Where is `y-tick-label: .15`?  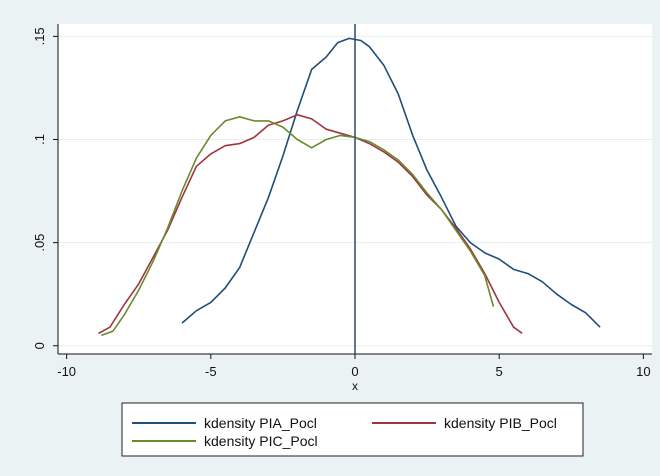 y-tick-label: .15 is located at coordinates (39, 36).